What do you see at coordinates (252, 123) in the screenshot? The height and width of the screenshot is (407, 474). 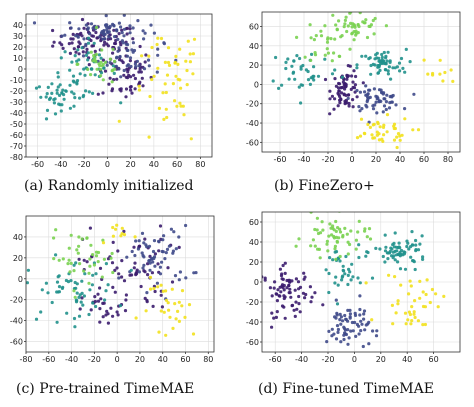 I see `y-tick-label: -40` at bounding box center [252, 123].